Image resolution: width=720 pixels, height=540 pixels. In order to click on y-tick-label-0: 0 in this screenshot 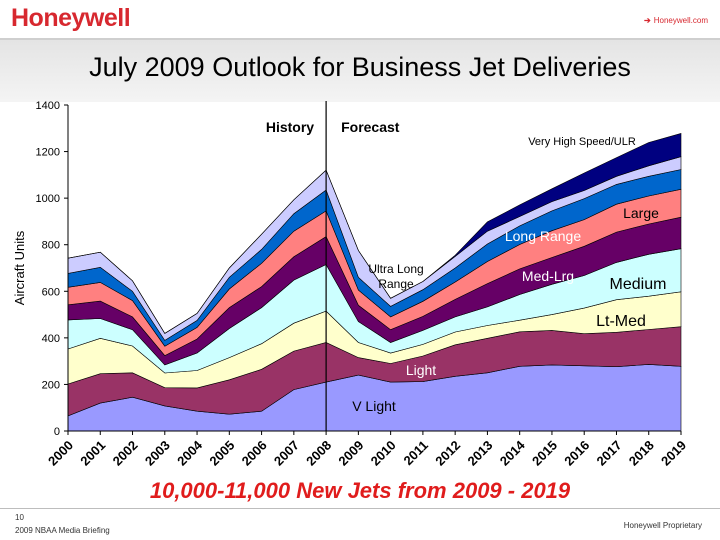, I will do `click(57, 432)`.